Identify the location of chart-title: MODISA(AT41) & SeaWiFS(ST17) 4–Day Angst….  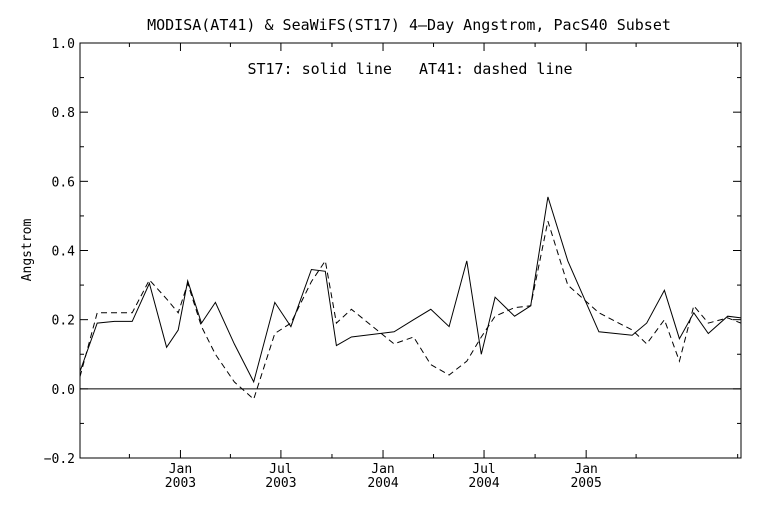
(409, 25).